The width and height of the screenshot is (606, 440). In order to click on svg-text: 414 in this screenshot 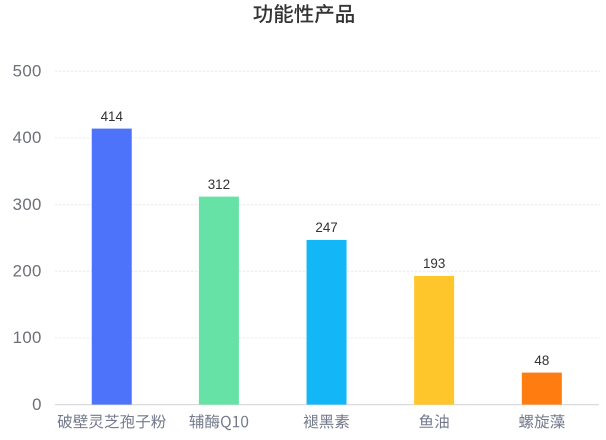, I will do `click(112, 116)`.